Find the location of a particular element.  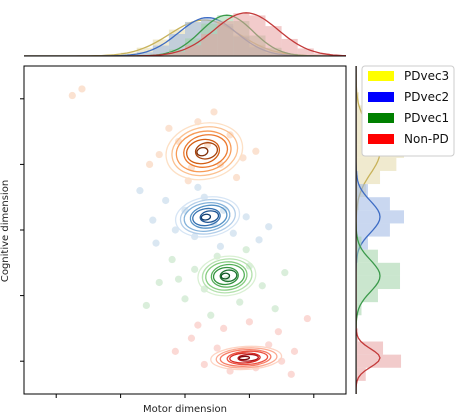

legend-label: PDvec1 is located at coordinates (426, 118).